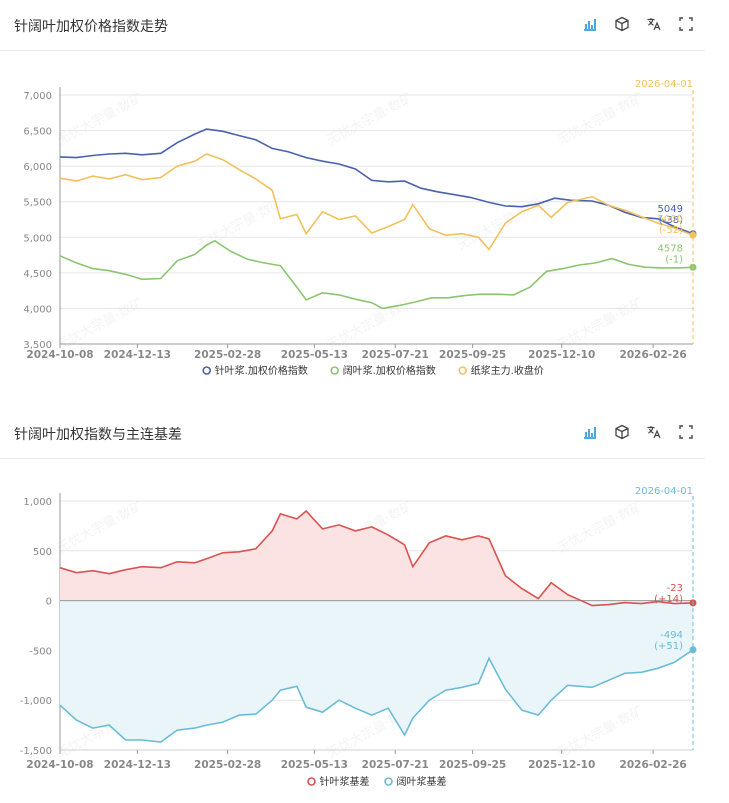 This screenshot has height=803, width=729. I want to click on panel-title: 针阔叶加权指数与主连基差, so click(98, 435).